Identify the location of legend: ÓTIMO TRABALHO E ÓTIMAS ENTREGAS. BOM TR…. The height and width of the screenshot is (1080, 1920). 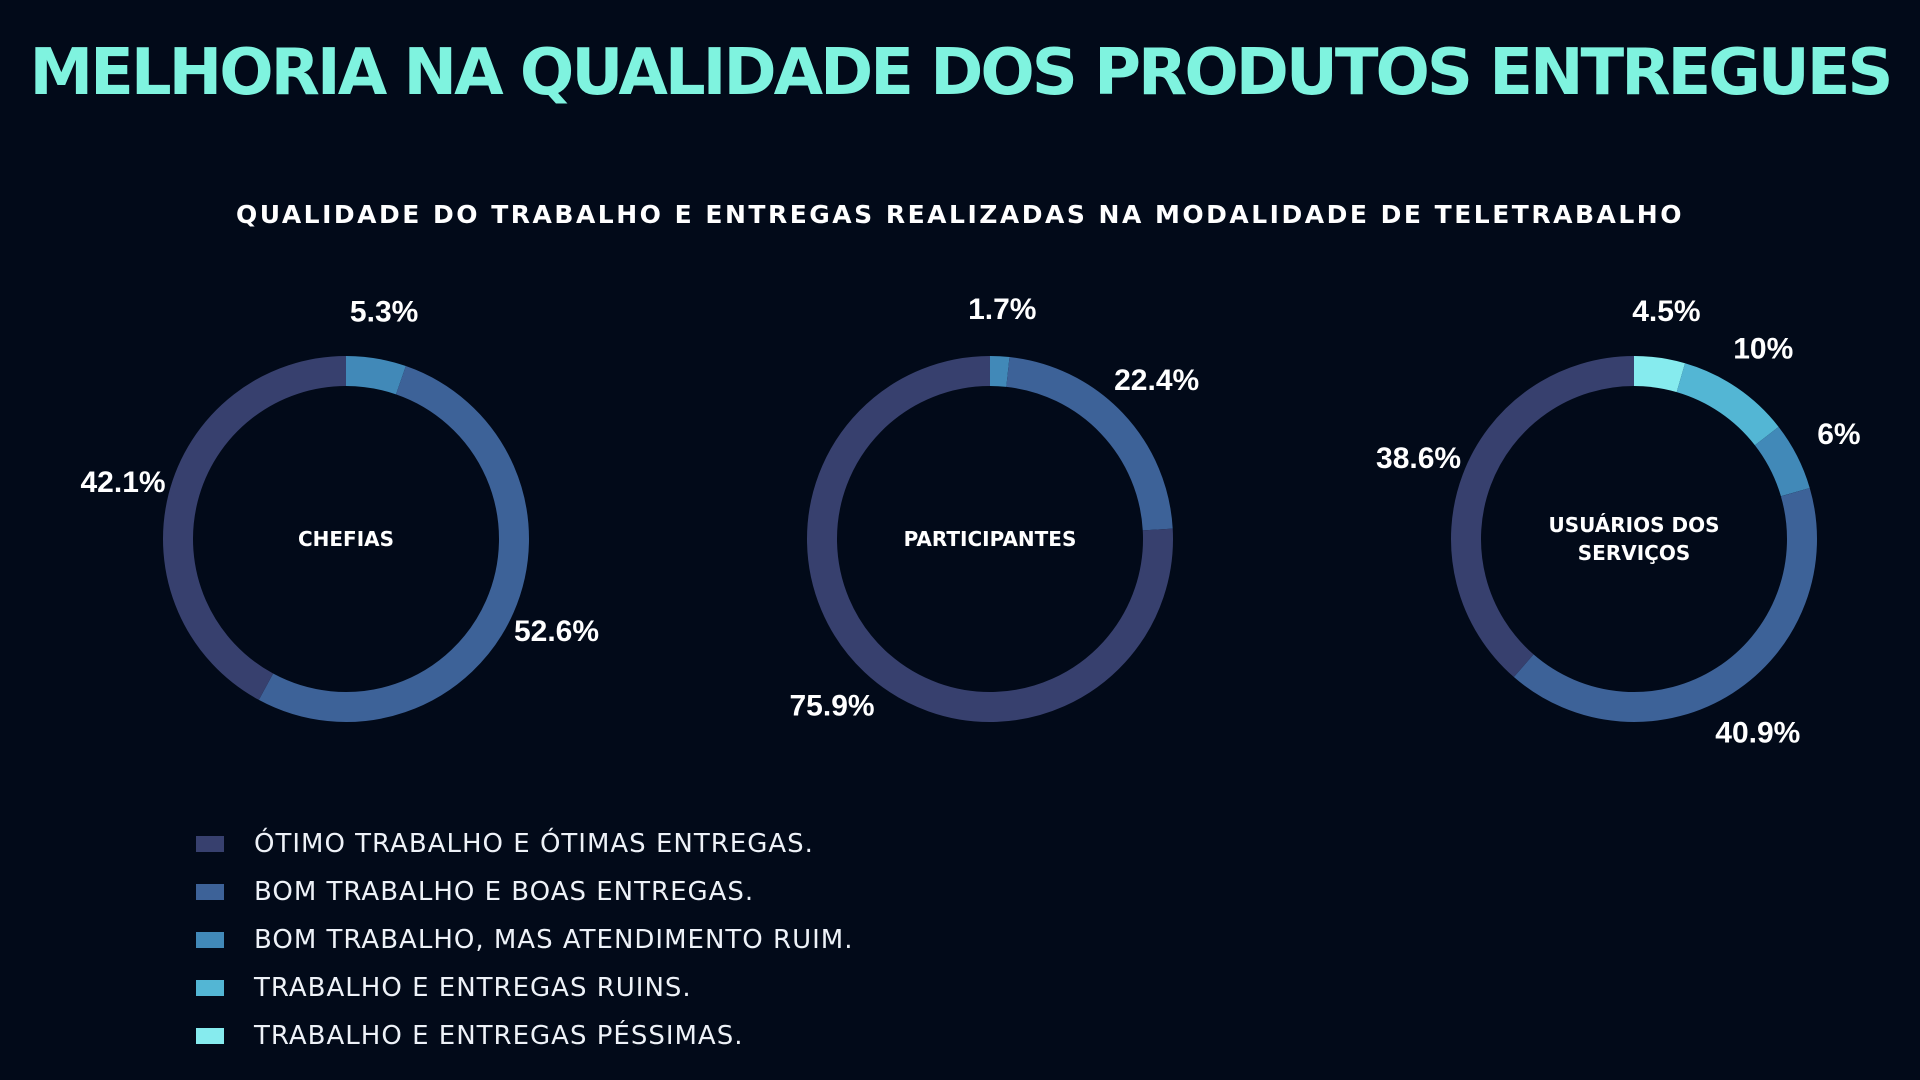
(524, 940).